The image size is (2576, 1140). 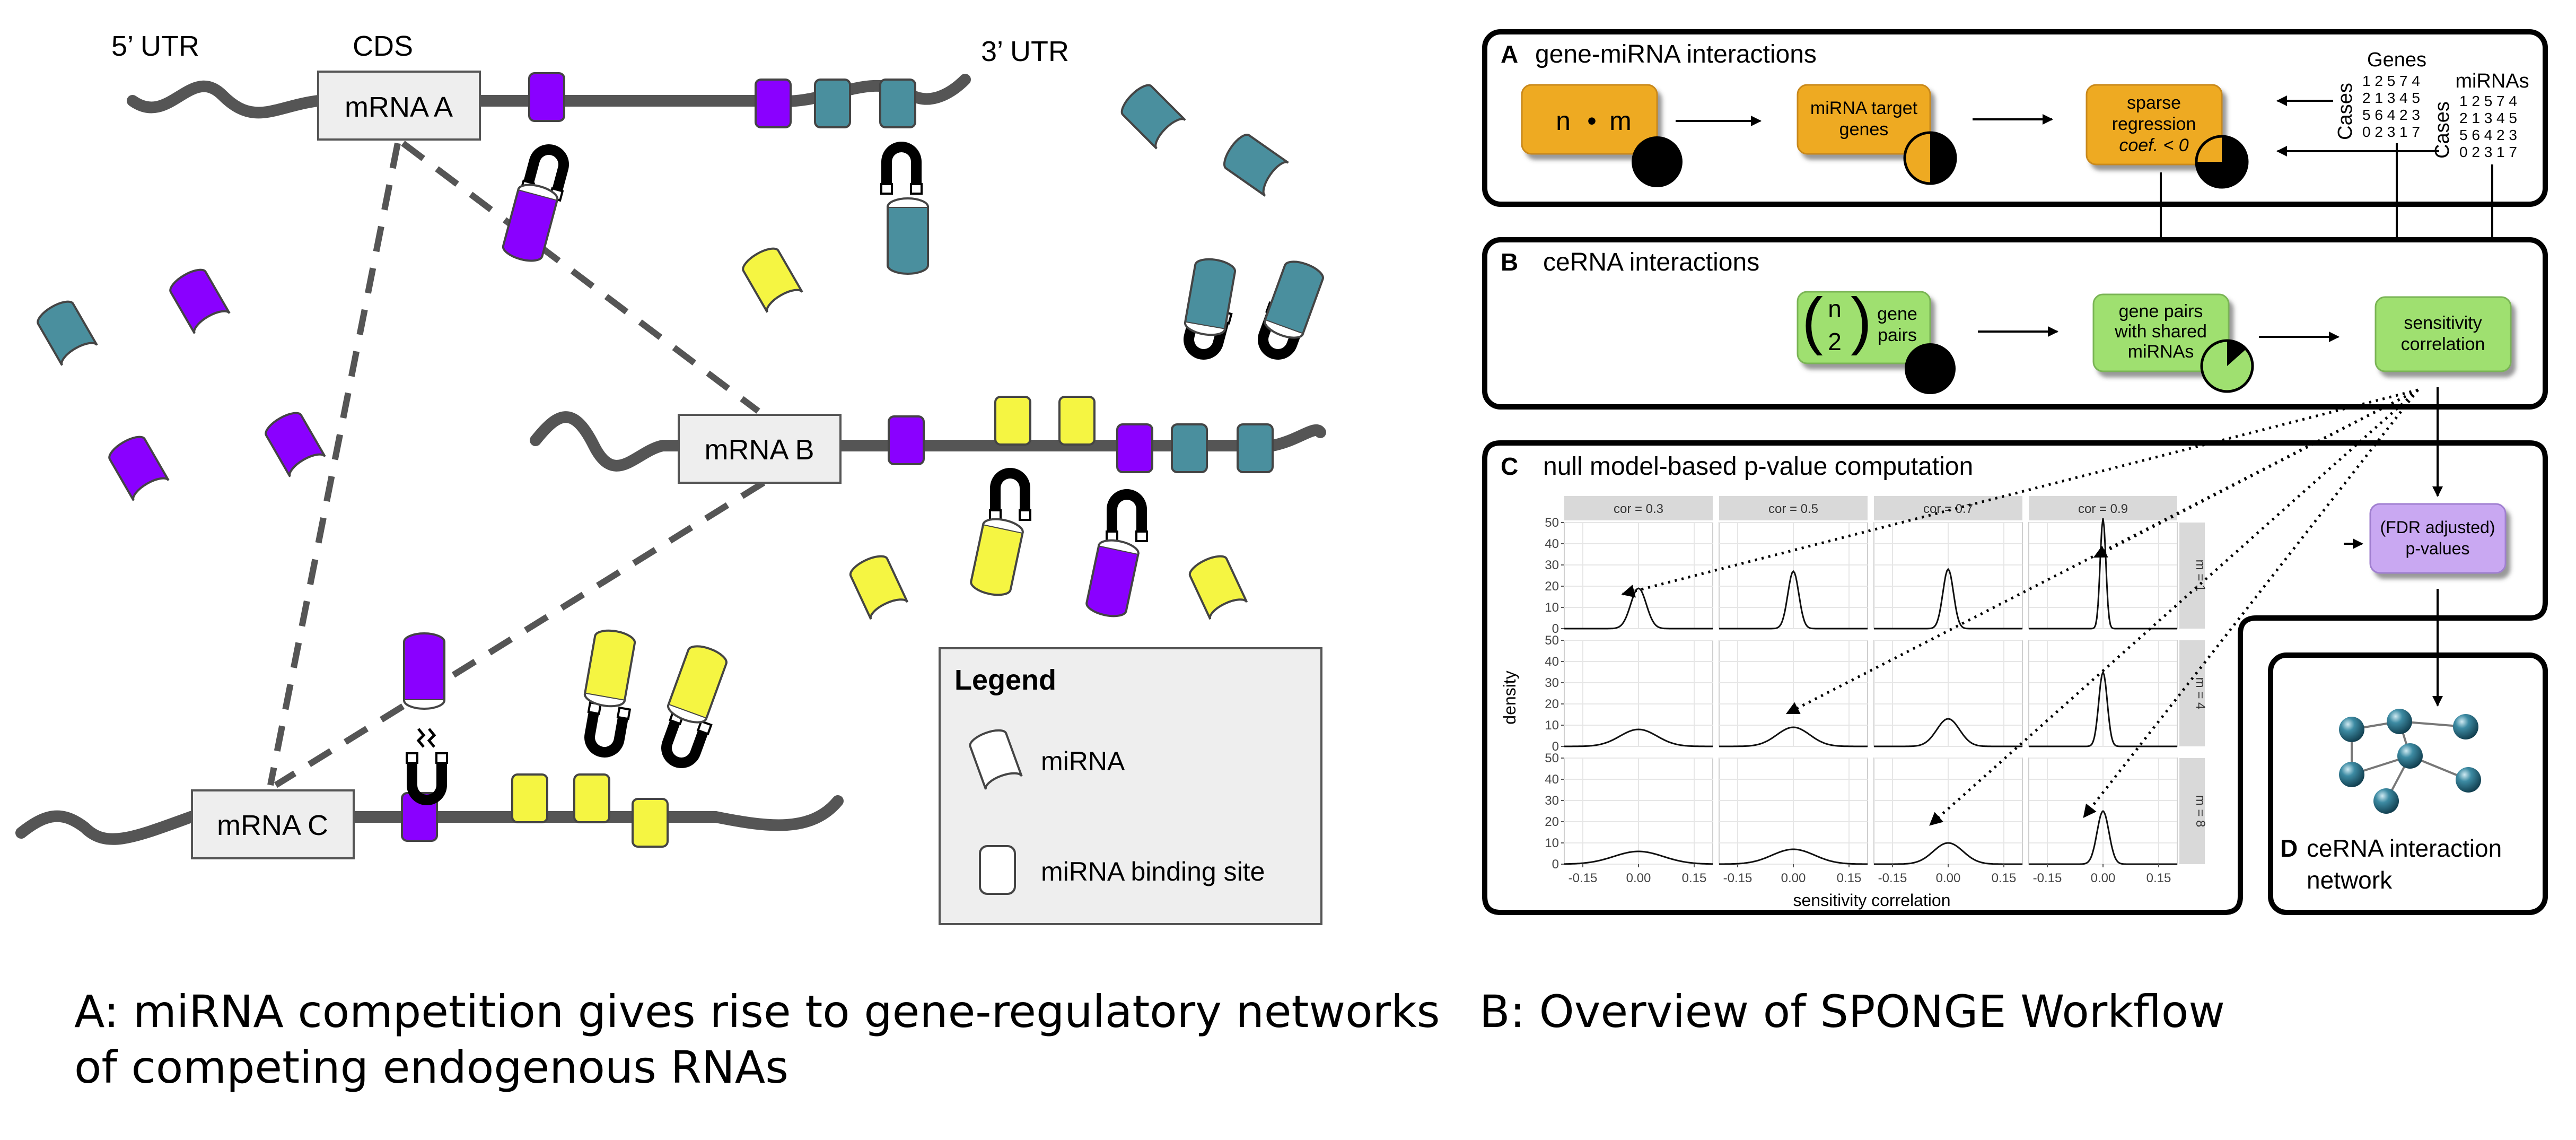 I want to click on legend-binding-site-label: miRNA binding site, so click(x=1153, y=871).